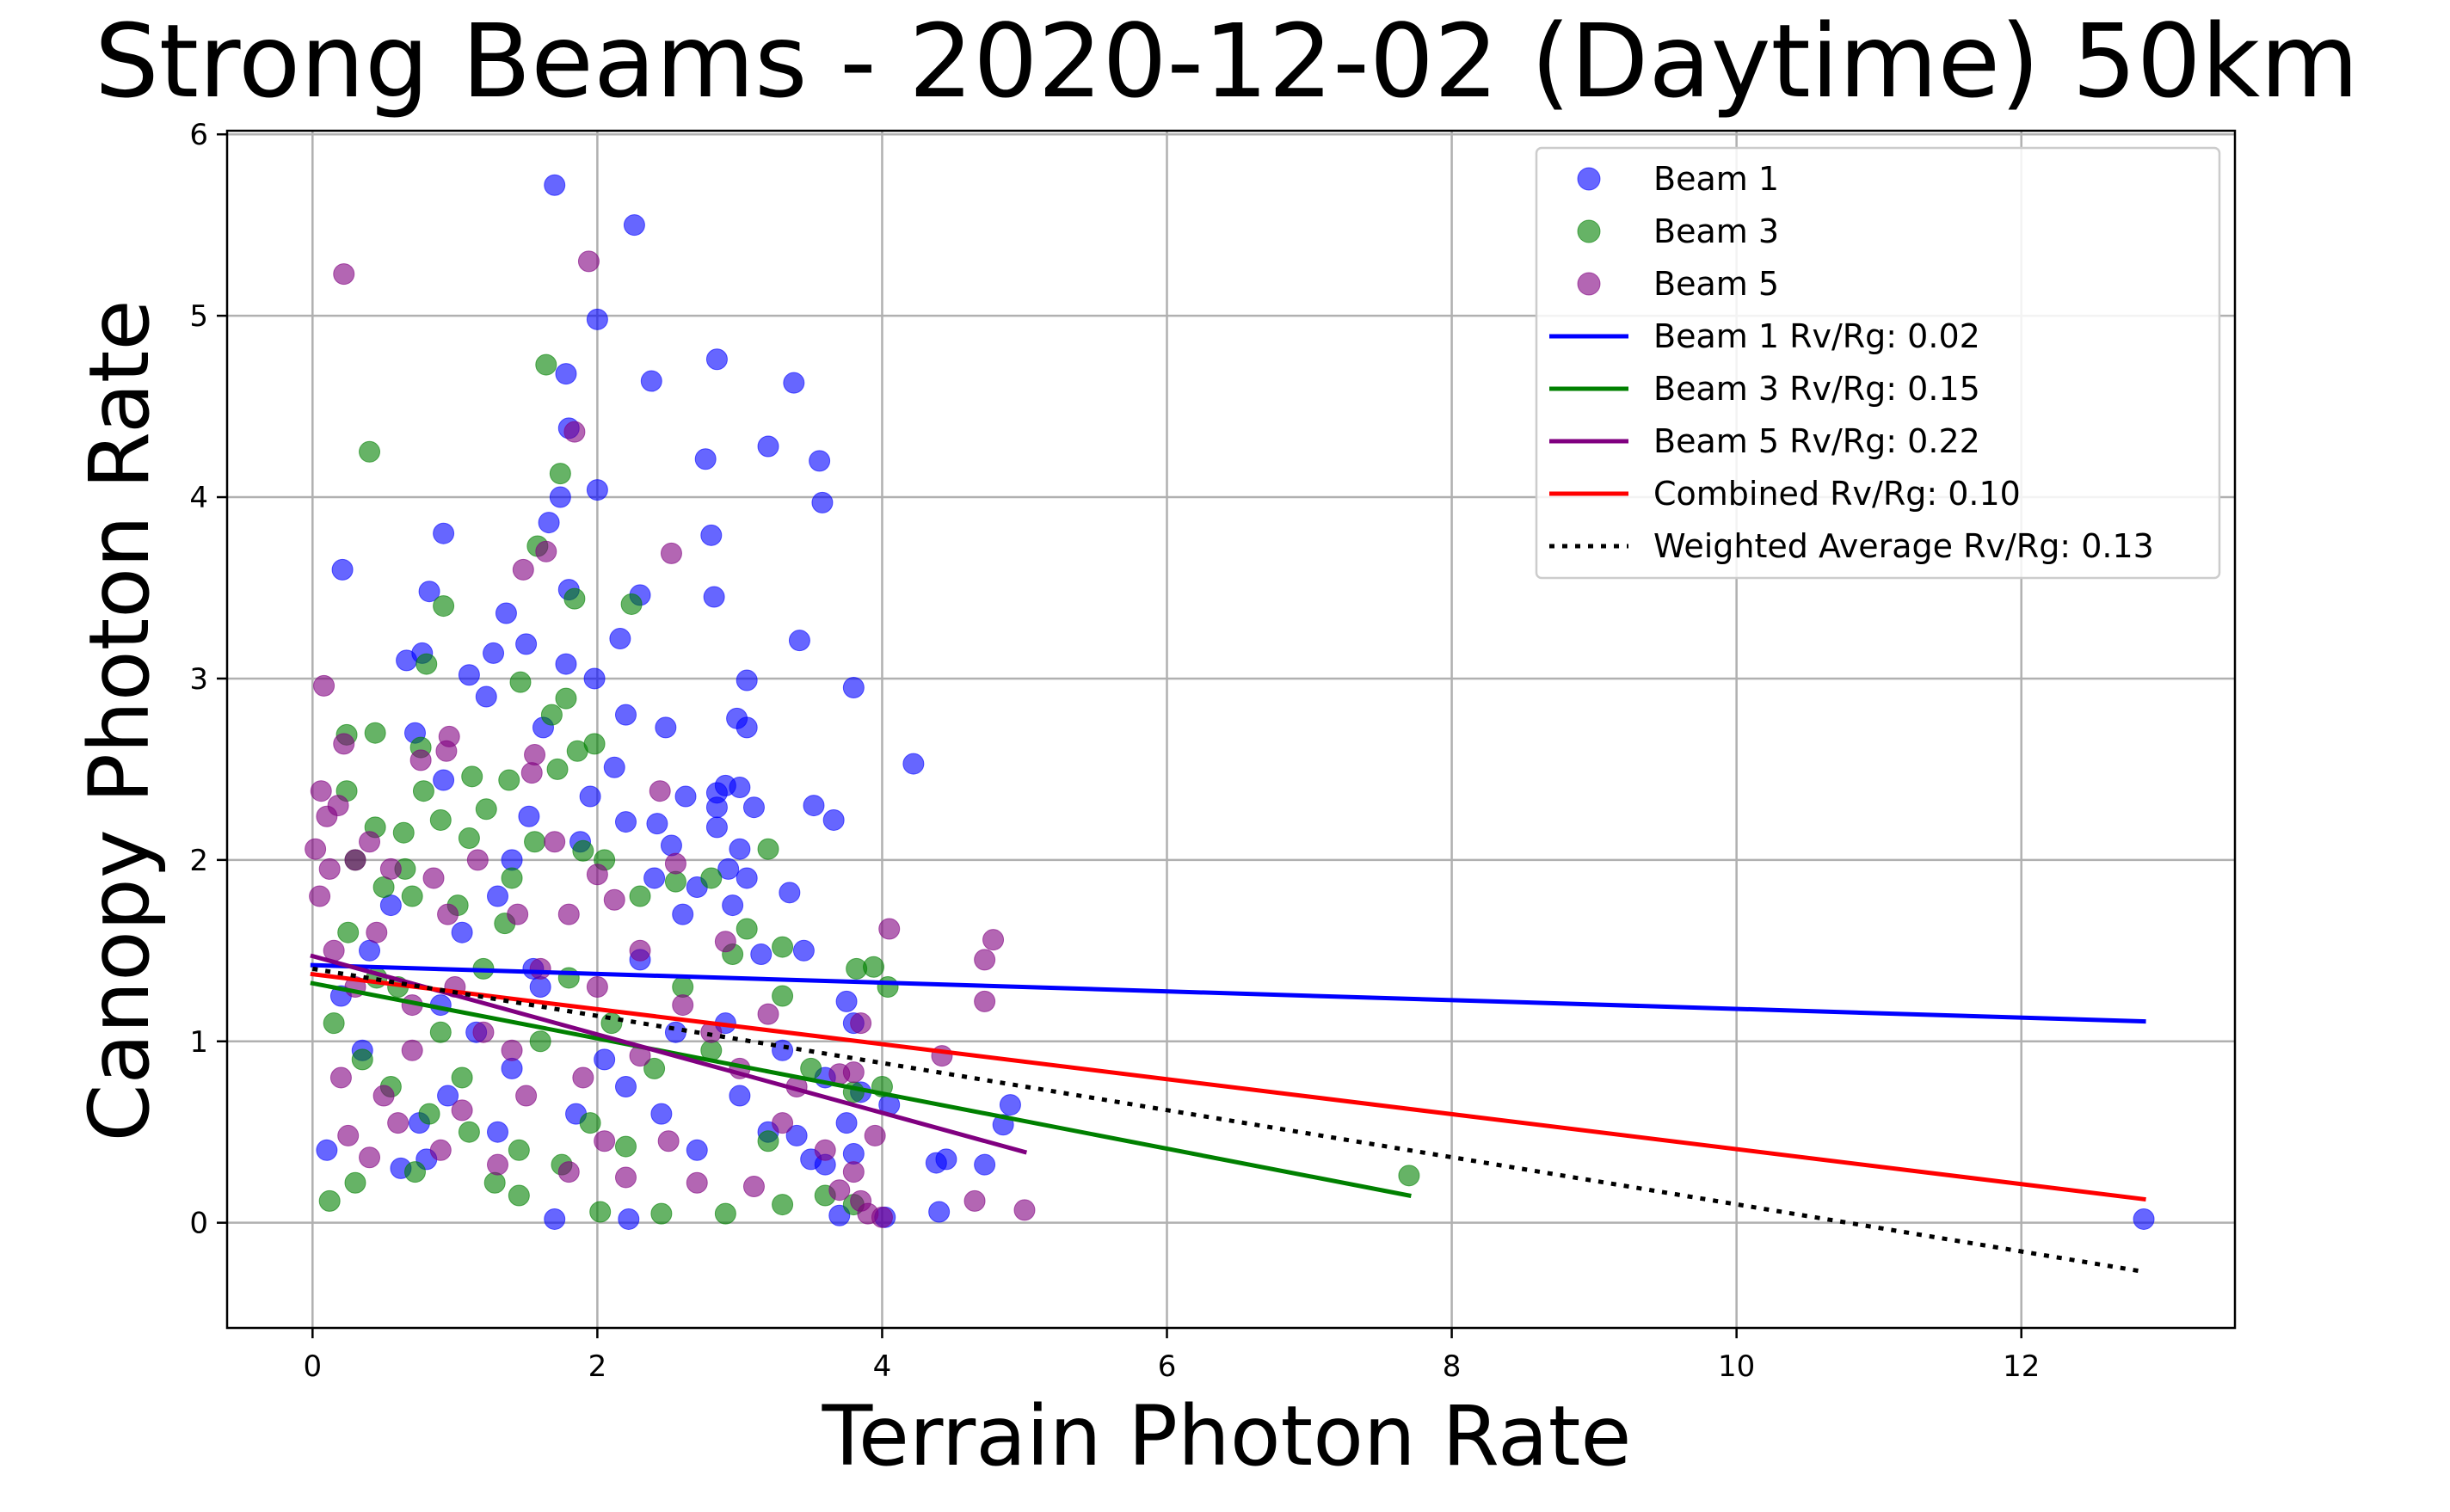 This screenshot has width=2450, height=1512. Describe the element at coordinates (1227, 61) in the screenshot. I see `chart-title: Strong Beams - 2020-12-02 (Daytime) 50km` at that location.